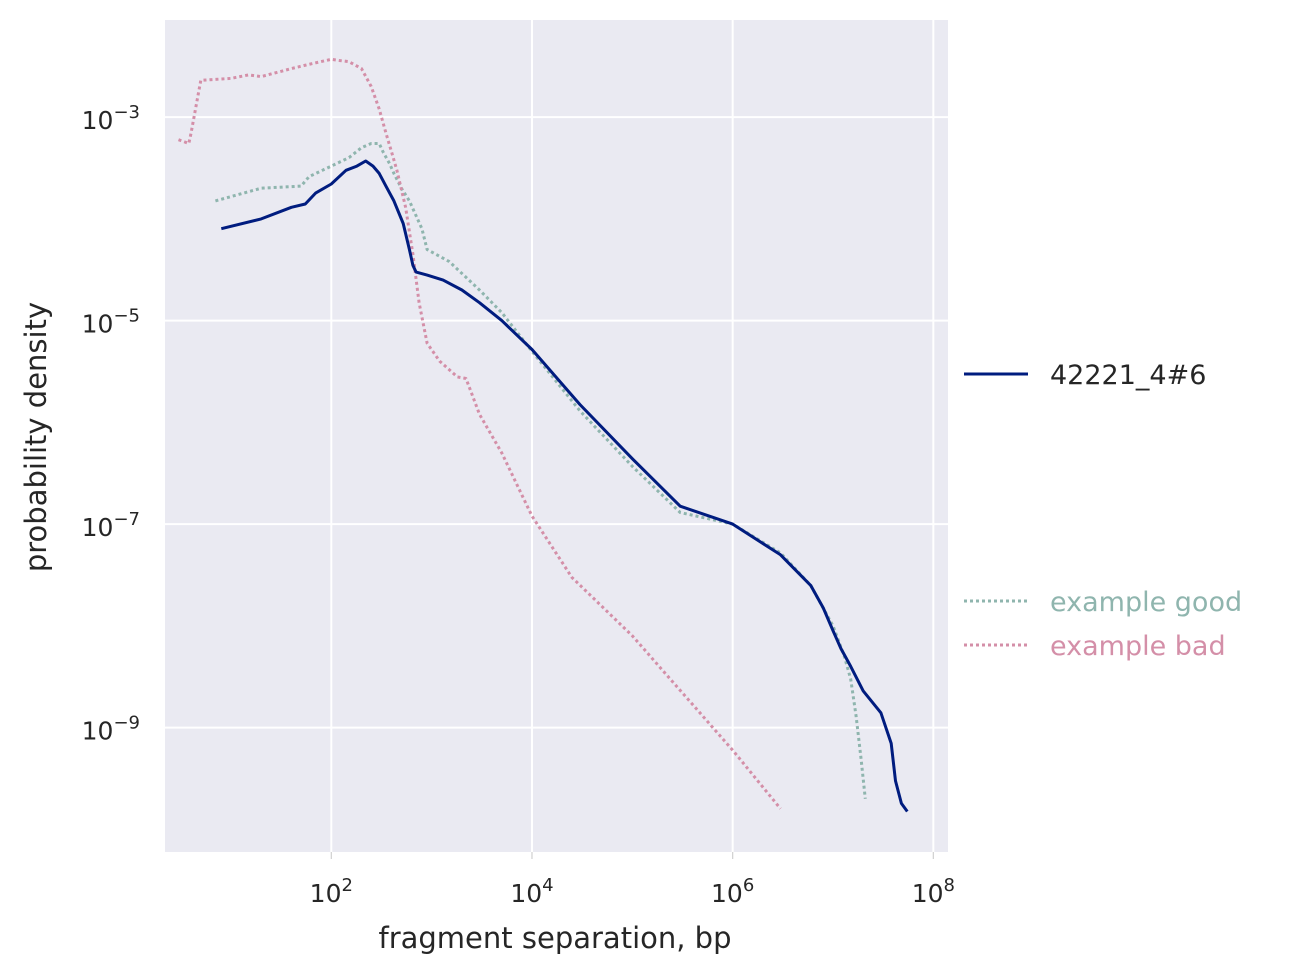 This screenshot has width=1295, height=976. Describe the element at coordinates (331, 891) in the screenshot. I see `x-tick-label-0: 10²` at that location.